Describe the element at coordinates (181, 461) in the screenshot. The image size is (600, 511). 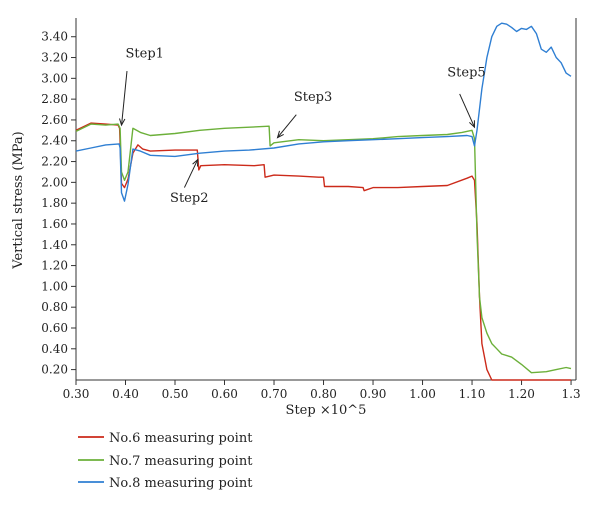
I see `legend-label-no7: No.7 measuring point` at that location.